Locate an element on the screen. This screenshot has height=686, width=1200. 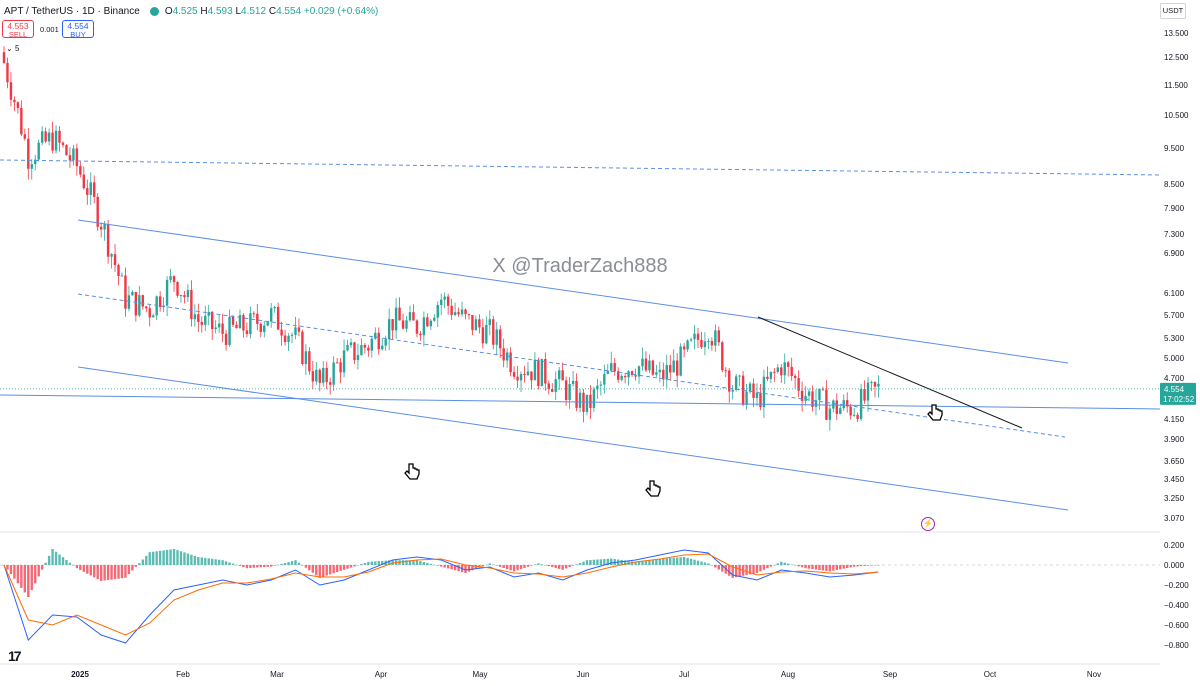
descending-trendline is located at coordinates (890, 372).